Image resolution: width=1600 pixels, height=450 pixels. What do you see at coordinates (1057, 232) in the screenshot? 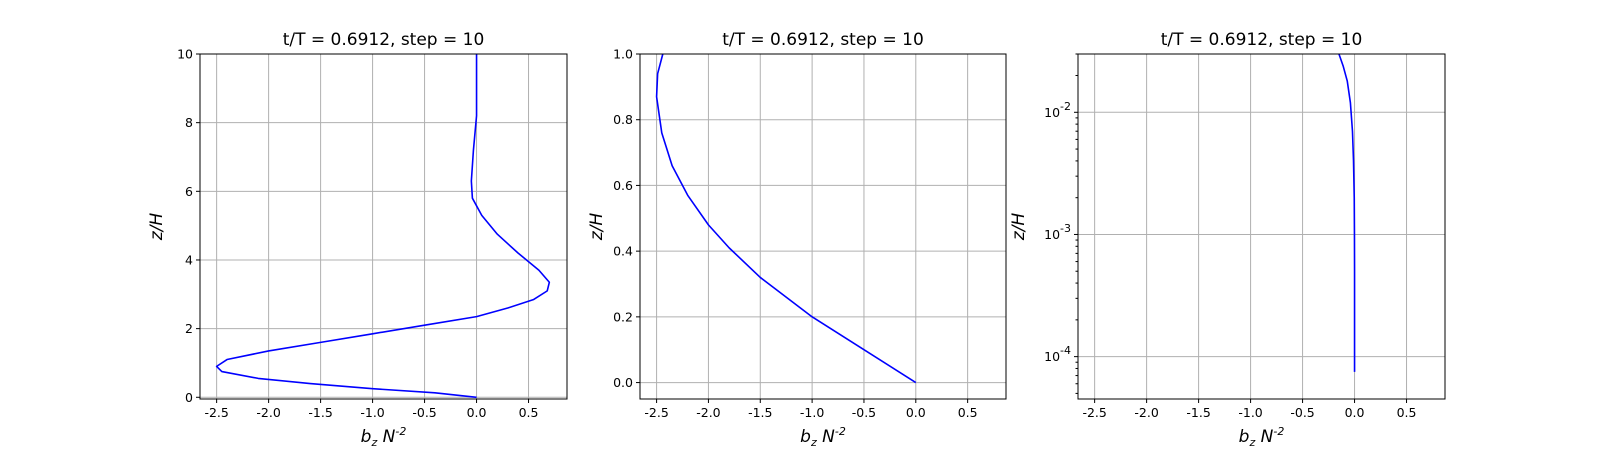
I see `y-tick-label: 10⁻³` at bounding box center [1057, 232].